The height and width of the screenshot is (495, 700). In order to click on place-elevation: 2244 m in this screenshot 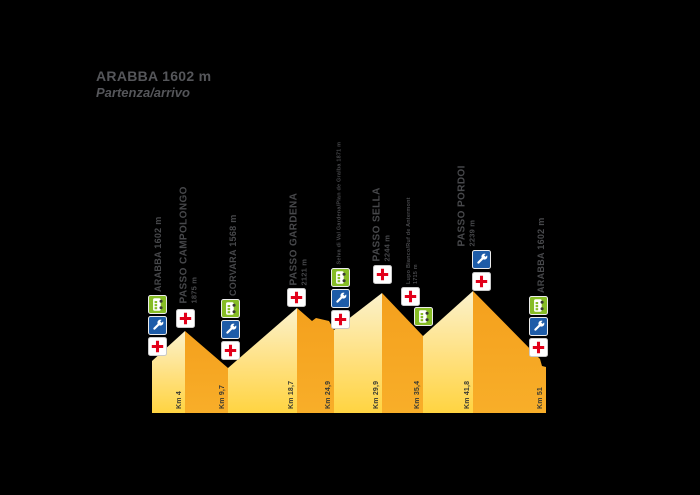, I will do `click(387, 247)`.